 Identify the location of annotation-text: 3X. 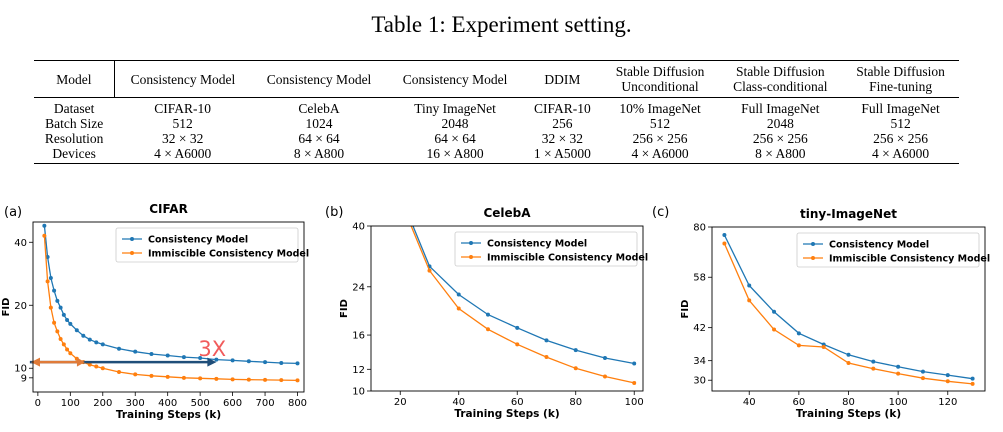
(212, 349).